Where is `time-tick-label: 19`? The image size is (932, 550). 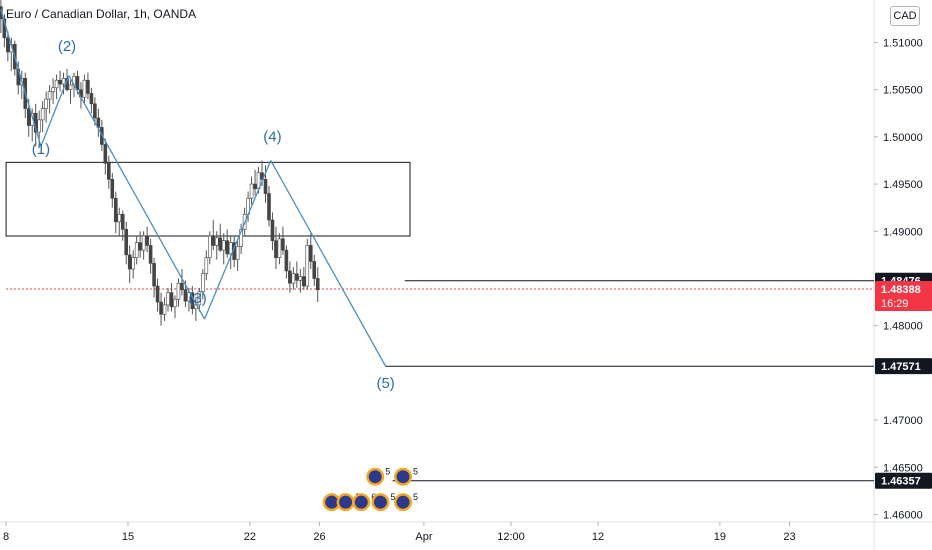
time-tick-label: 19 is located at coordinates (720, 537).